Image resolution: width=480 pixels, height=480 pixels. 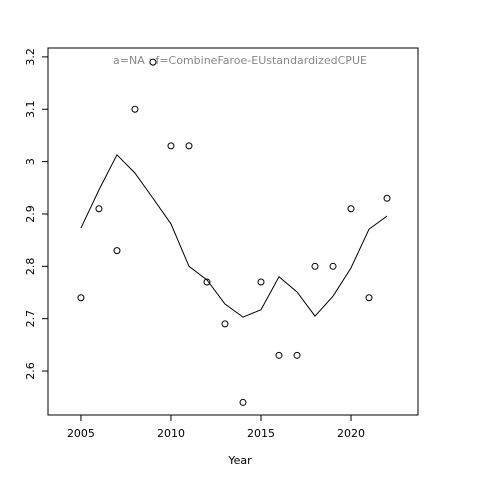 What do you see at coordinates (30, 161) in the screenshot?
I see `y-tick-label: 3` at bounding box center [30, 161].